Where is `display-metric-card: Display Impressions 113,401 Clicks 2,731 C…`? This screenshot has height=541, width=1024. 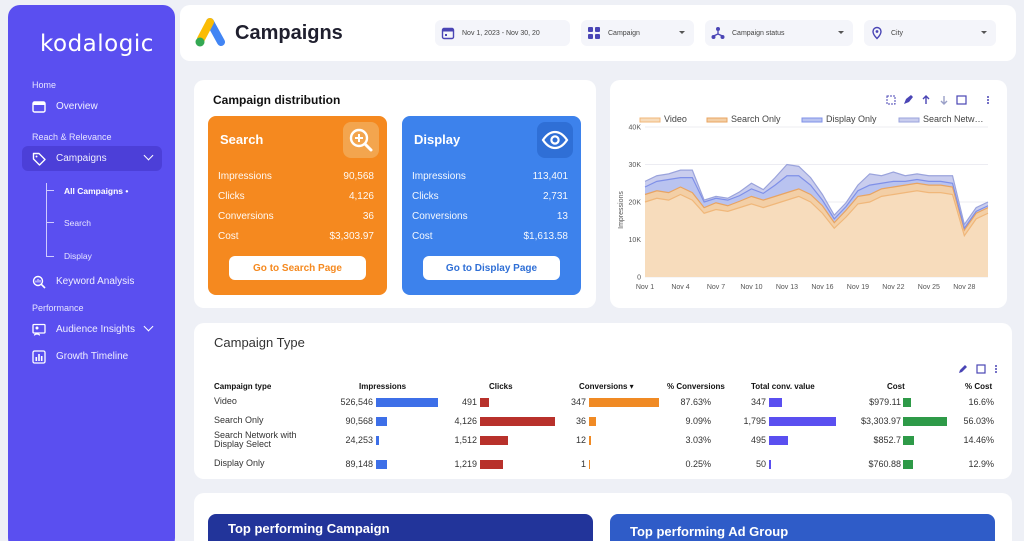
display-metric-card: Display Impressions 113,401 Clicks 2,731 C… is located at coordinates (491, 205).